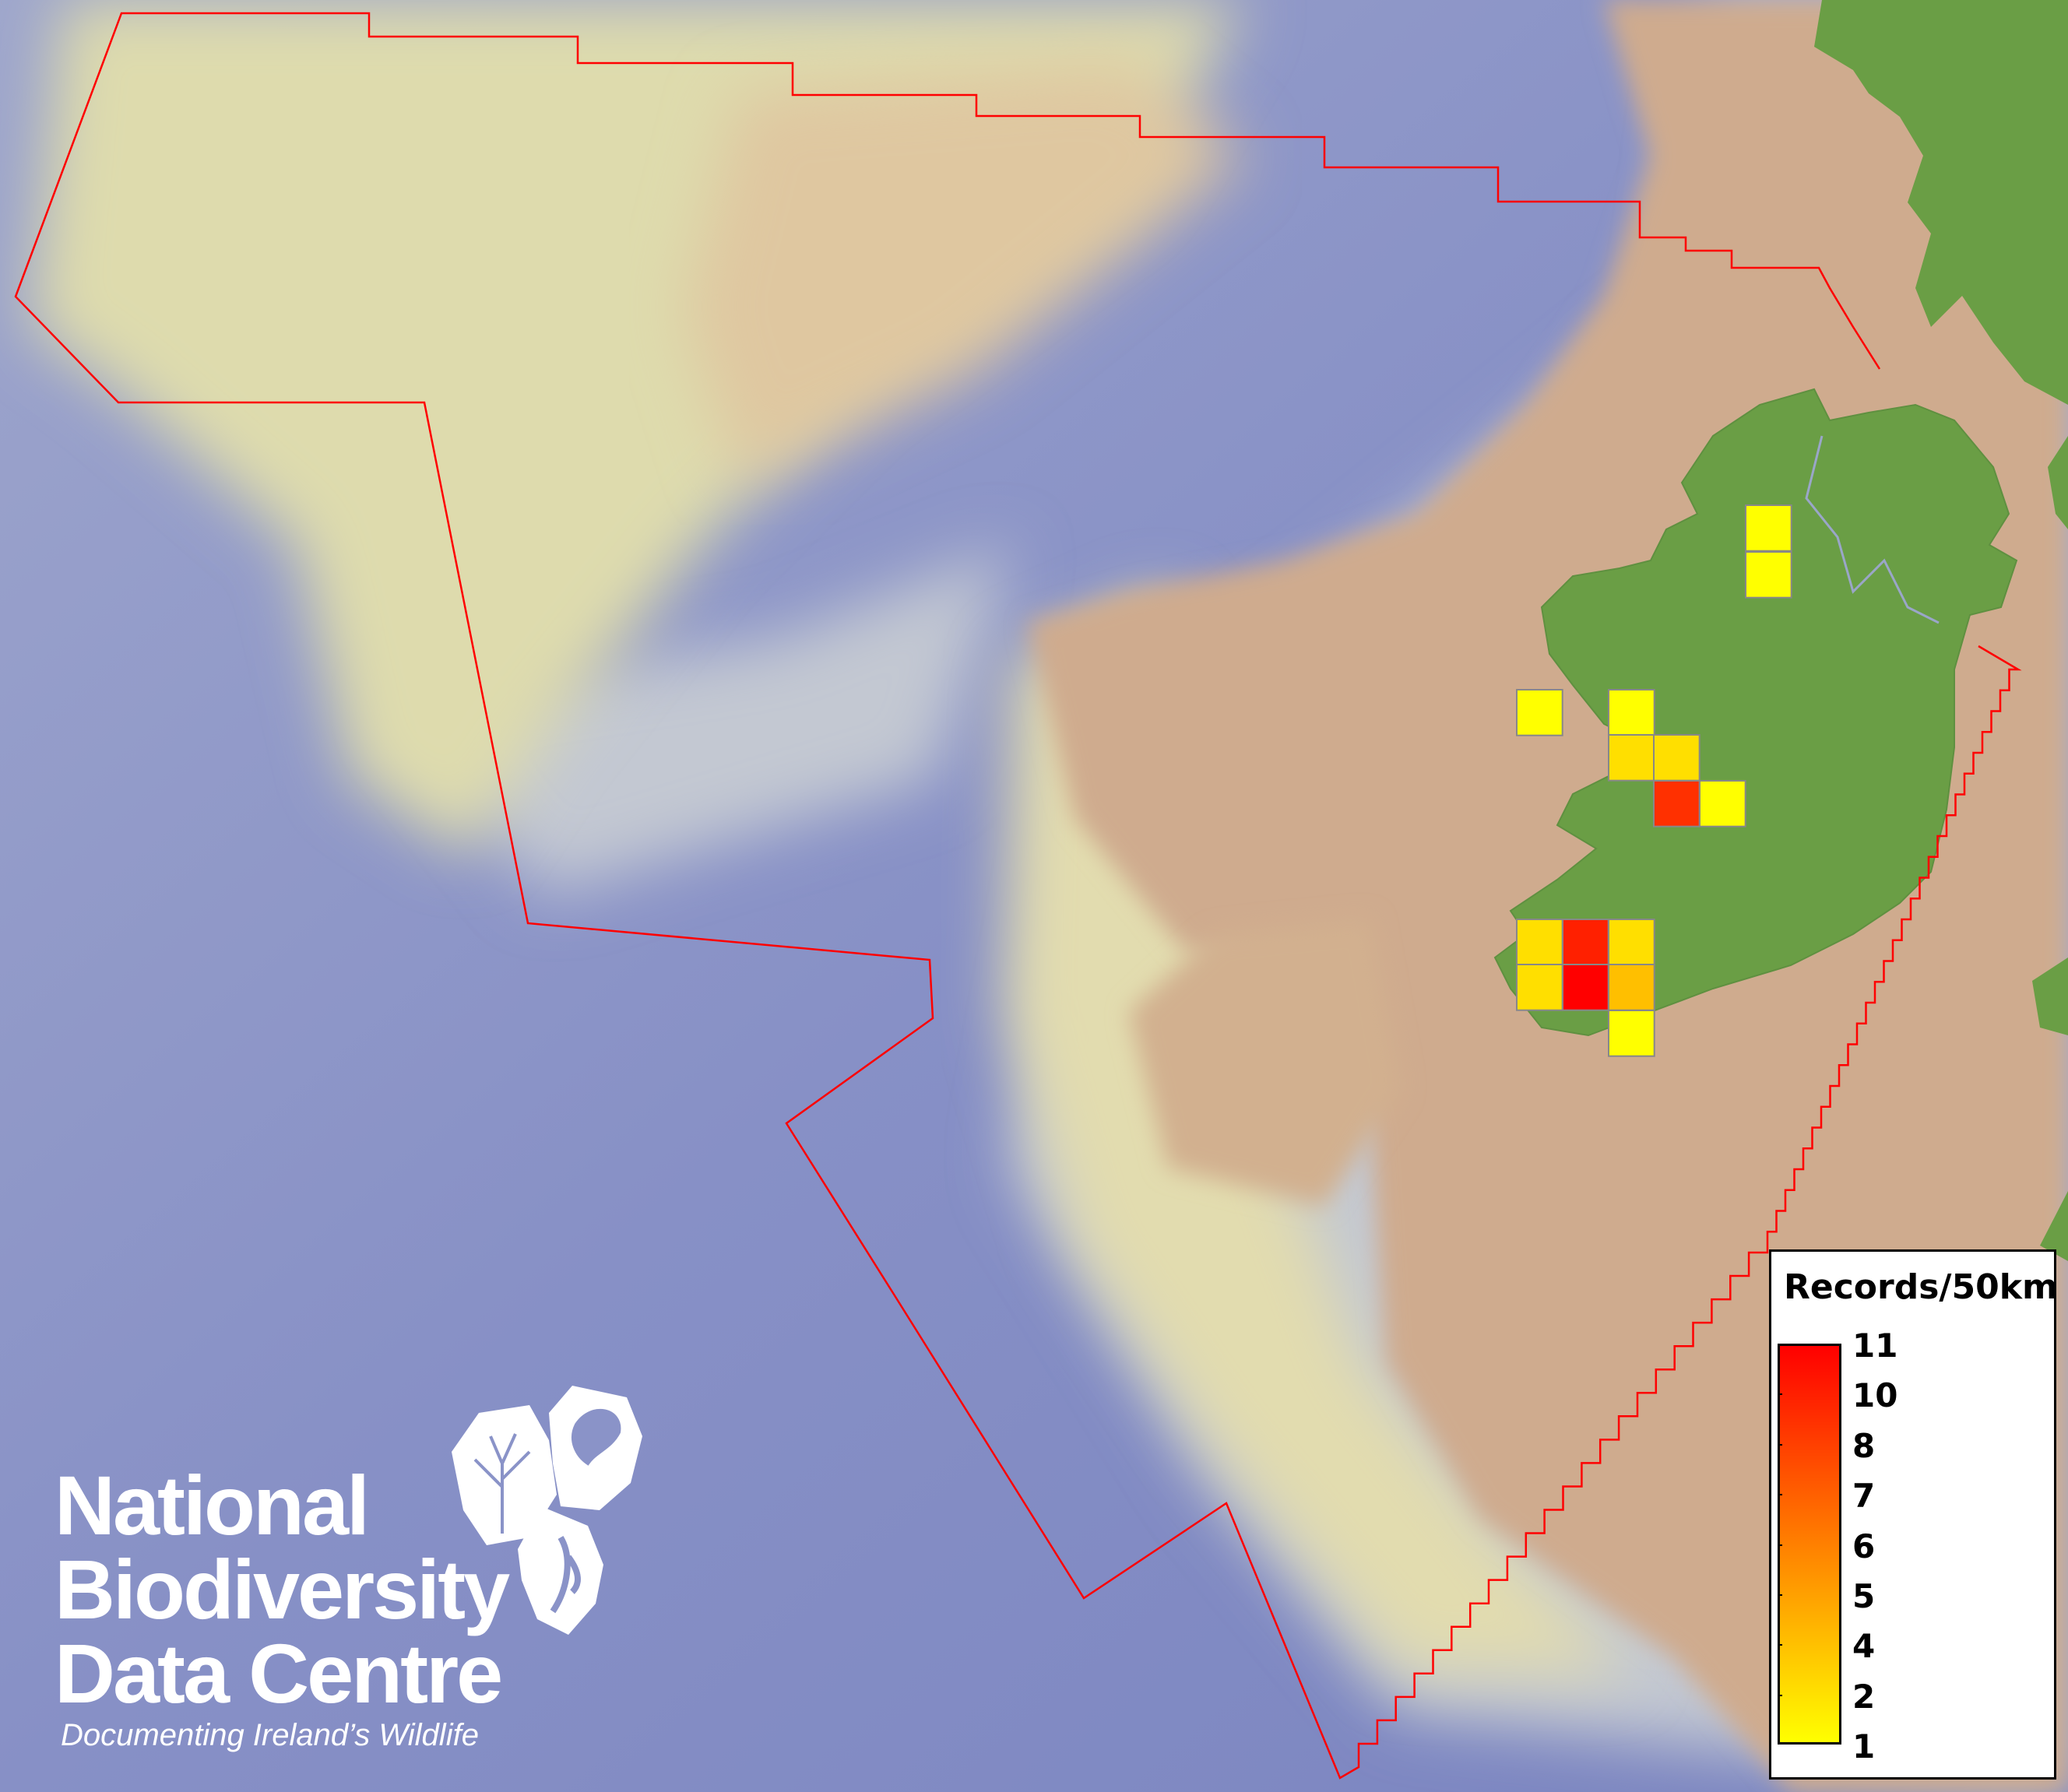 Image resolution: width=2068 pixels, height=1792 pixels. What do you see at coordinates (966, 272) in the screenshot?
I see `bank-top` at bounding box center [966, 272].